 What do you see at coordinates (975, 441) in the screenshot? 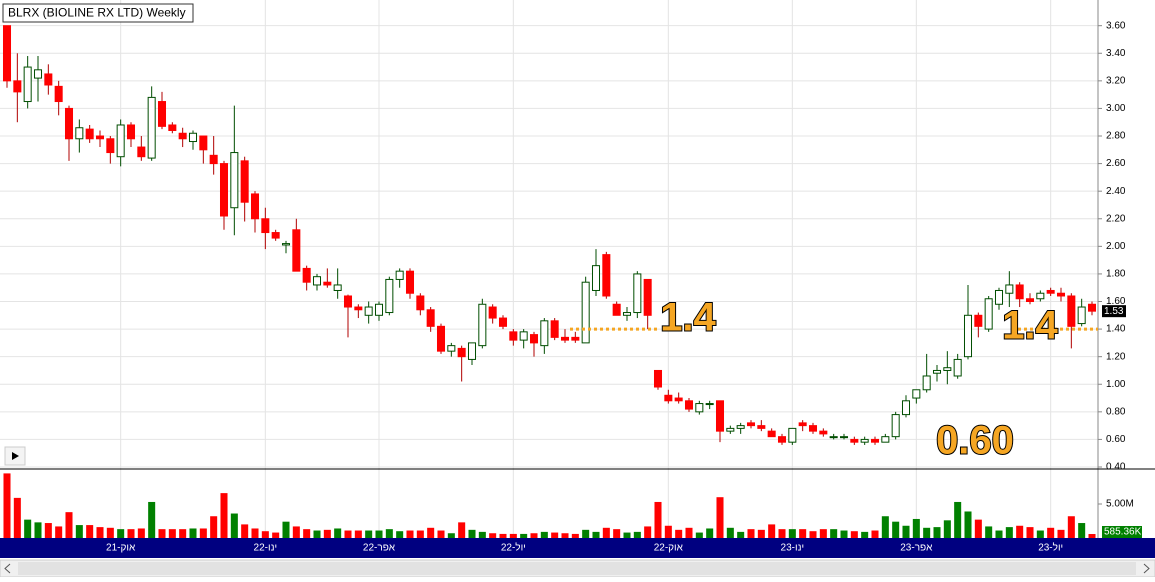
I see `annotation-text: 0.60` at bounding box center [975, 441].